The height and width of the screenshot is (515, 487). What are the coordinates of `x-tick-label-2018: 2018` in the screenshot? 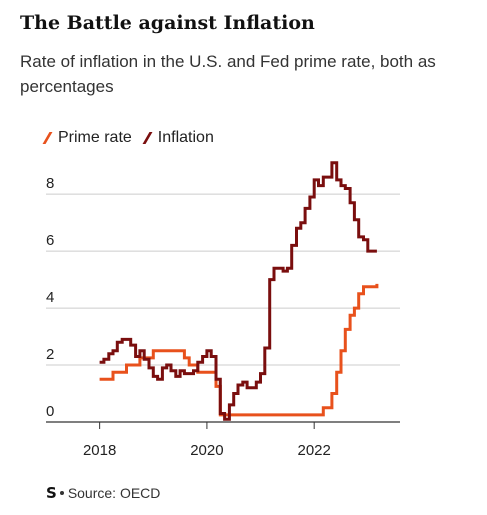 It's located at (99, 450).